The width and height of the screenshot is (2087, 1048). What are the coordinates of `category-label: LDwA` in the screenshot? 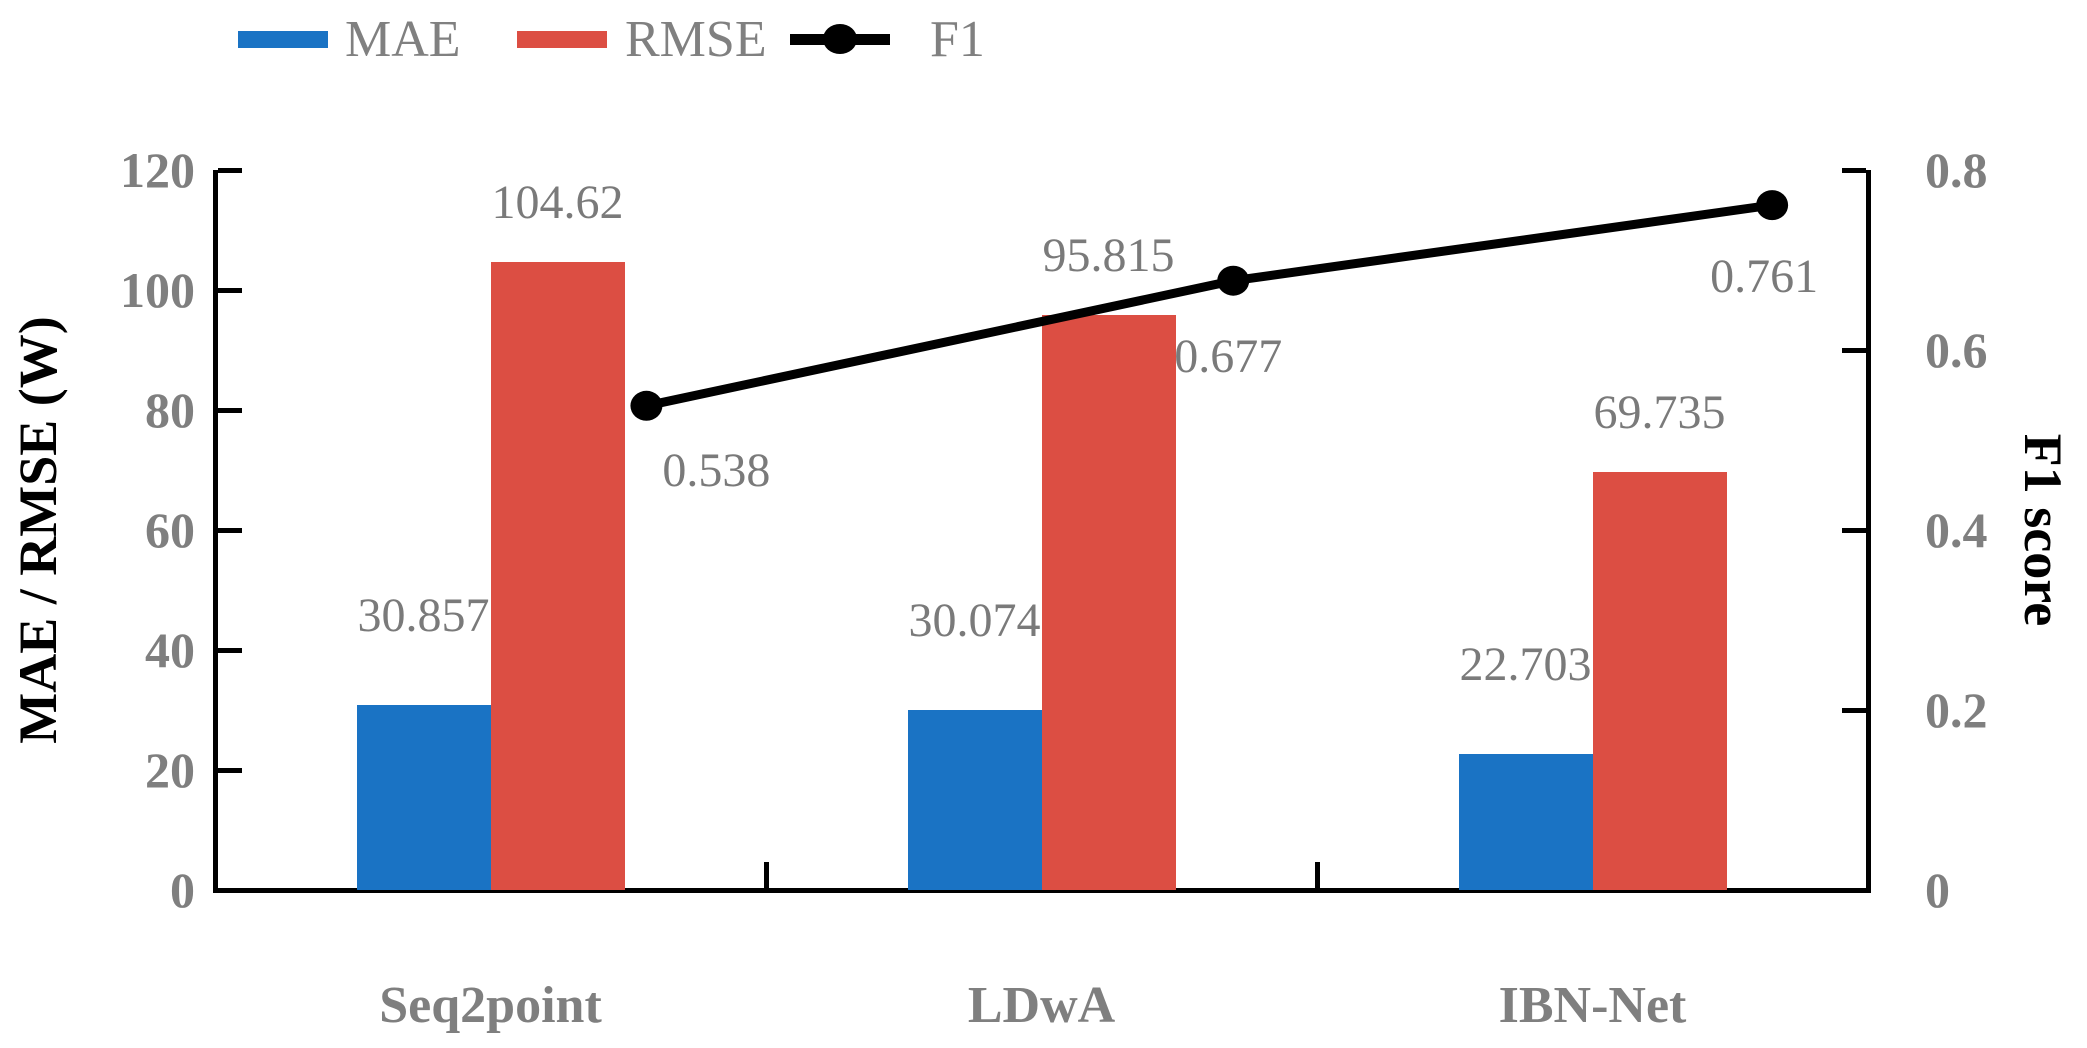 It's located at (1041, 1005).